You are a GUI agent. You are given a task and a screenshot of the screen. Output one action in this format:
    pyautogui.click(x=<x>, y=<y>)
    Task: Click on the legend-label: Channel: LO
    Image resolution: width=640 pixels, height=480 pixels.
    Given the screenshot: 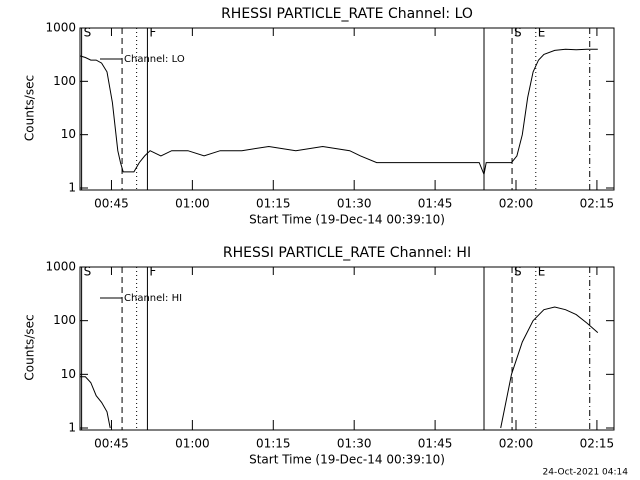 What is the action you would take?
    pyautogui.click(x=154, y=59)
    